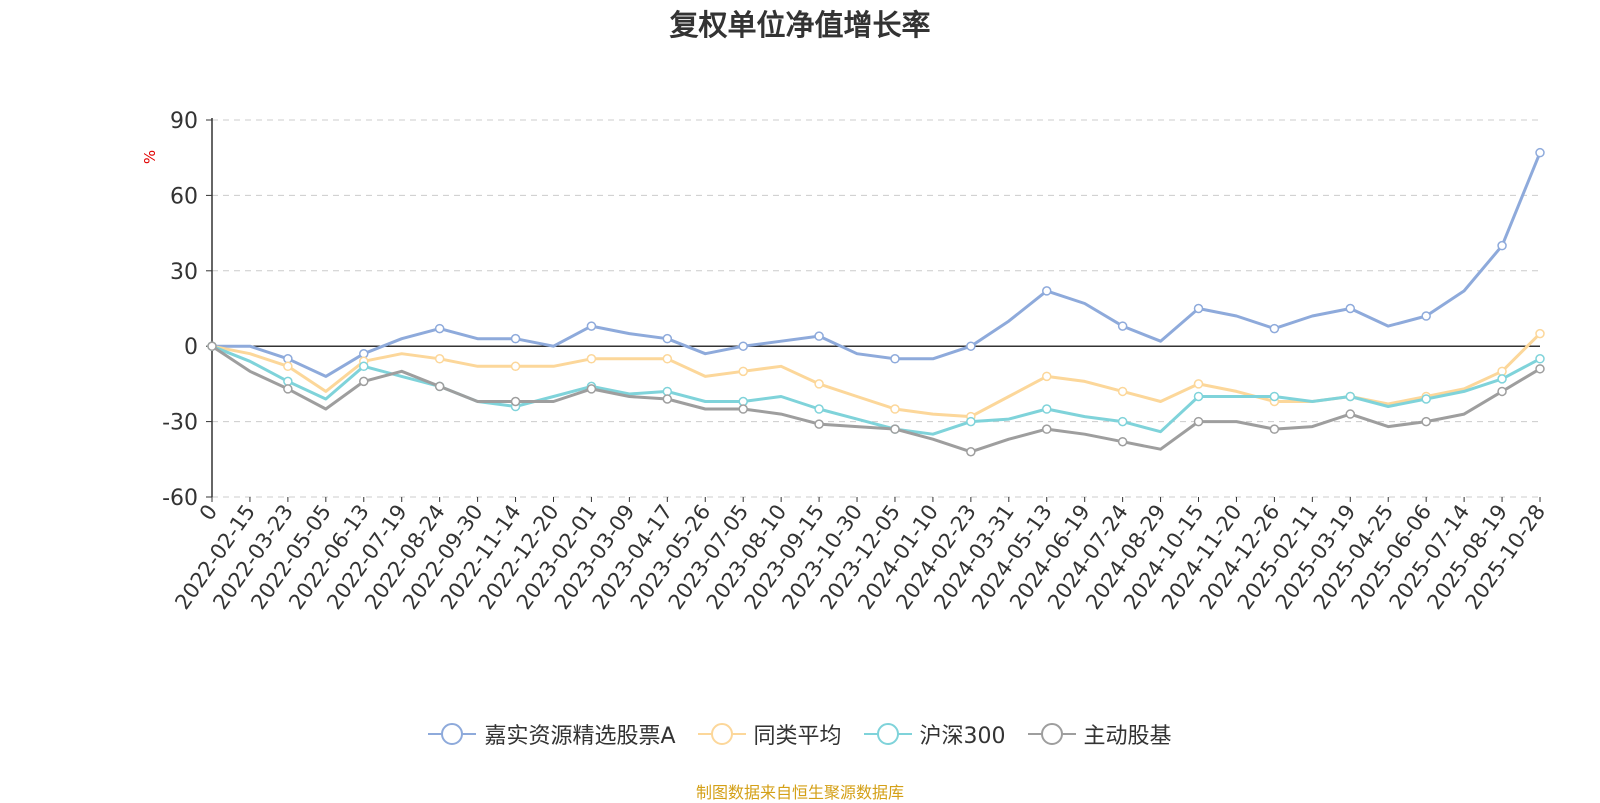  I want to click on legend-label: 同类平均, so click(797, 736).